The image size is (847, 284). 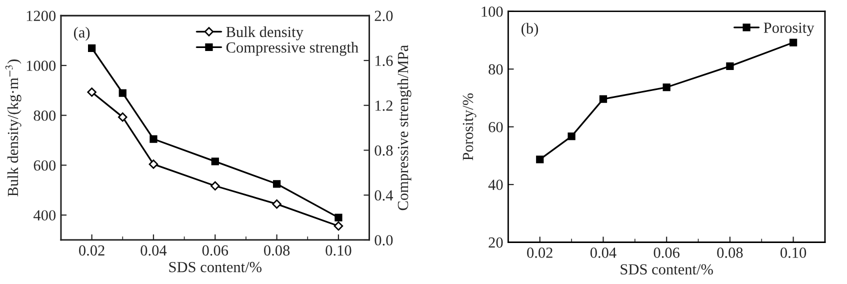 I want to click on y-tick-label: 1200, so click(x=41, y=16).